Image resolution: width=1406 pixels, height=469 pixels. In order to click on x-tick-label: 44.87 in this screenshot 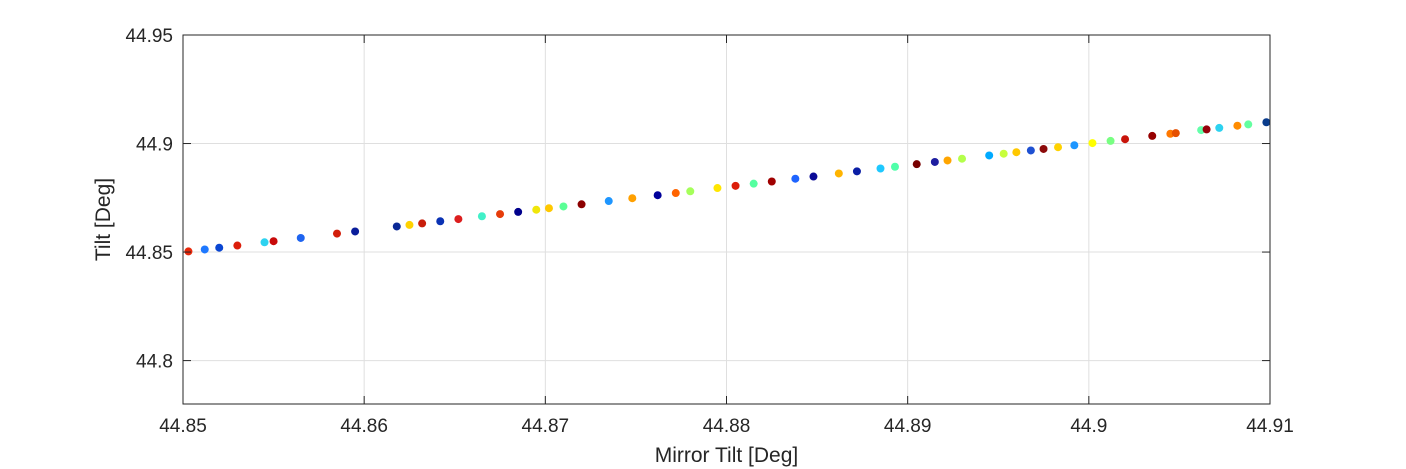, I will do `click(546, 426)`.